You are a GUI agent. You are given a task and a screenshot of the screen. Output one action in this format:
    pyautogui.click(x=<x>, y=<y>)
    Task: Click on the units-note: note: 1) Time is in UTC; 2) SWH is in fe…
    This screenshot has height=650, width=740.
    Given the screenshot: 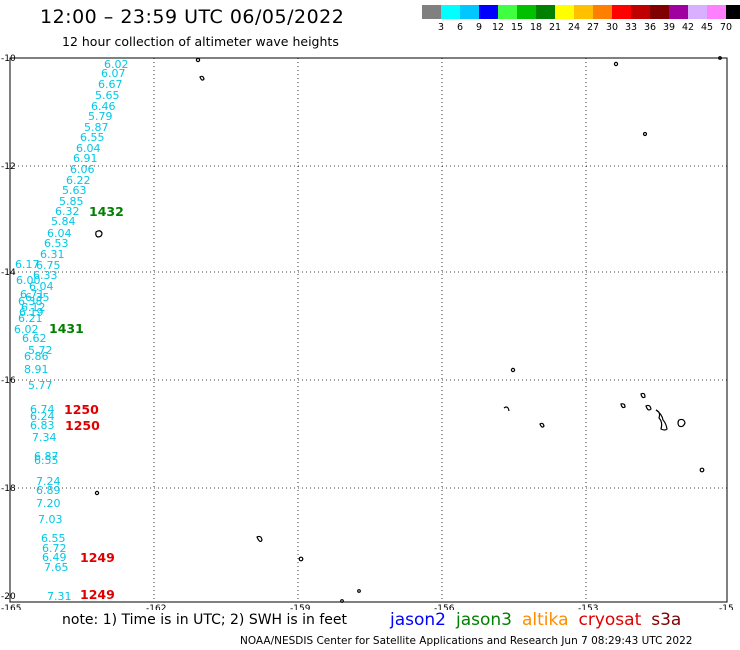 What is the action you would take?
    pyautogui.click(x=205, y=620)
    